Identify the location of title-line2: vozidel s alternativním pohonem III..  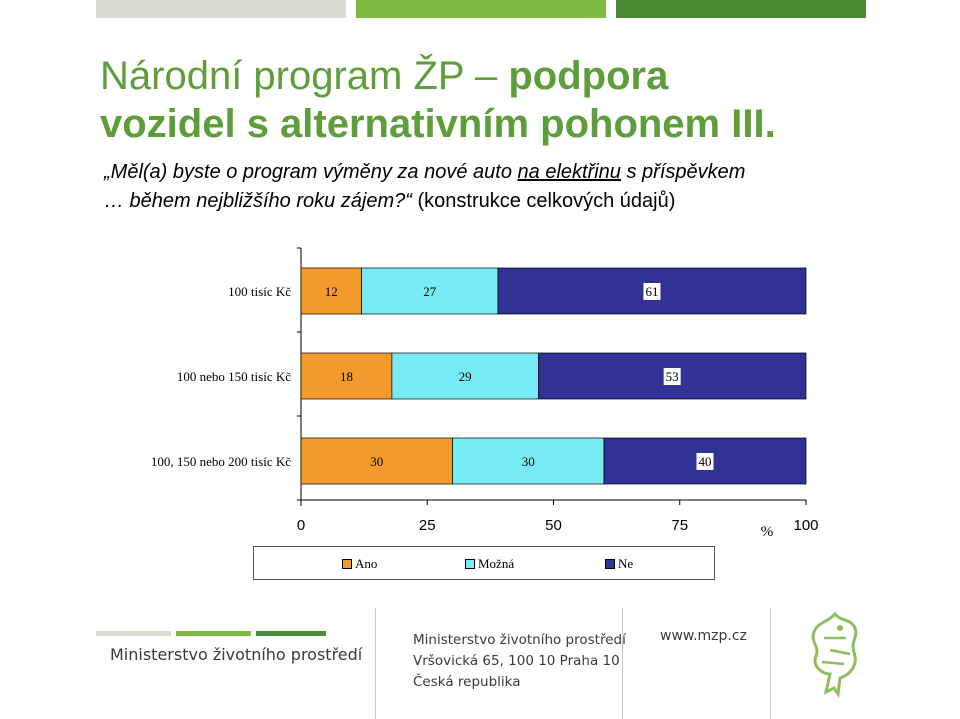
(438, 124).